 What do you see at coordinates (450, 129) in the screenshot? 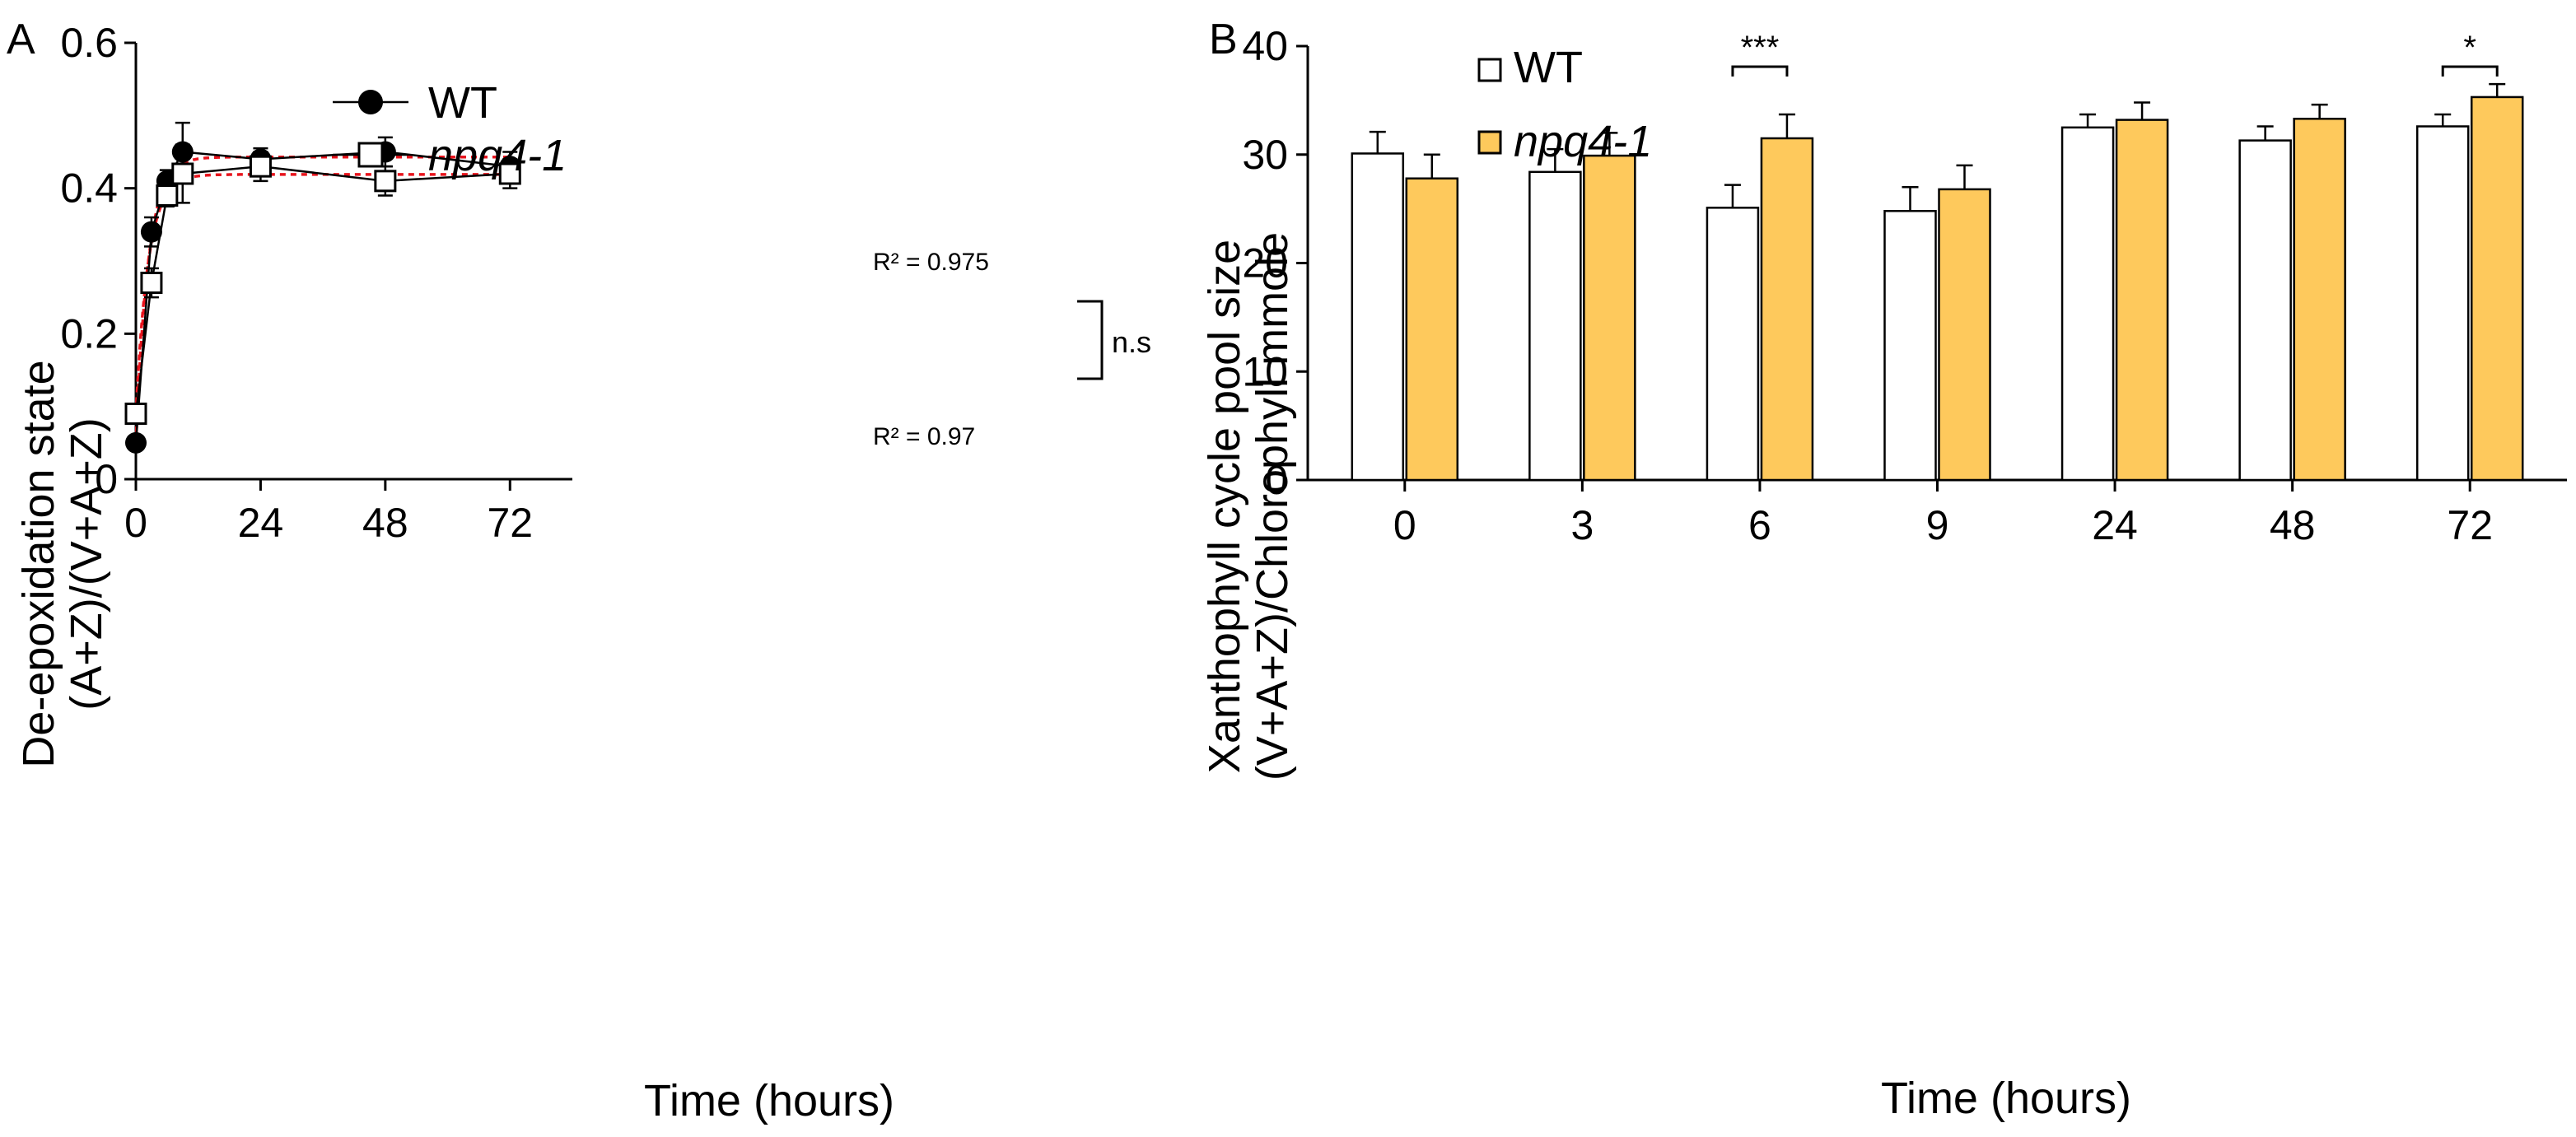
I see `panel-a-legend: WT npq4-1` at bounding box center [450, 129].